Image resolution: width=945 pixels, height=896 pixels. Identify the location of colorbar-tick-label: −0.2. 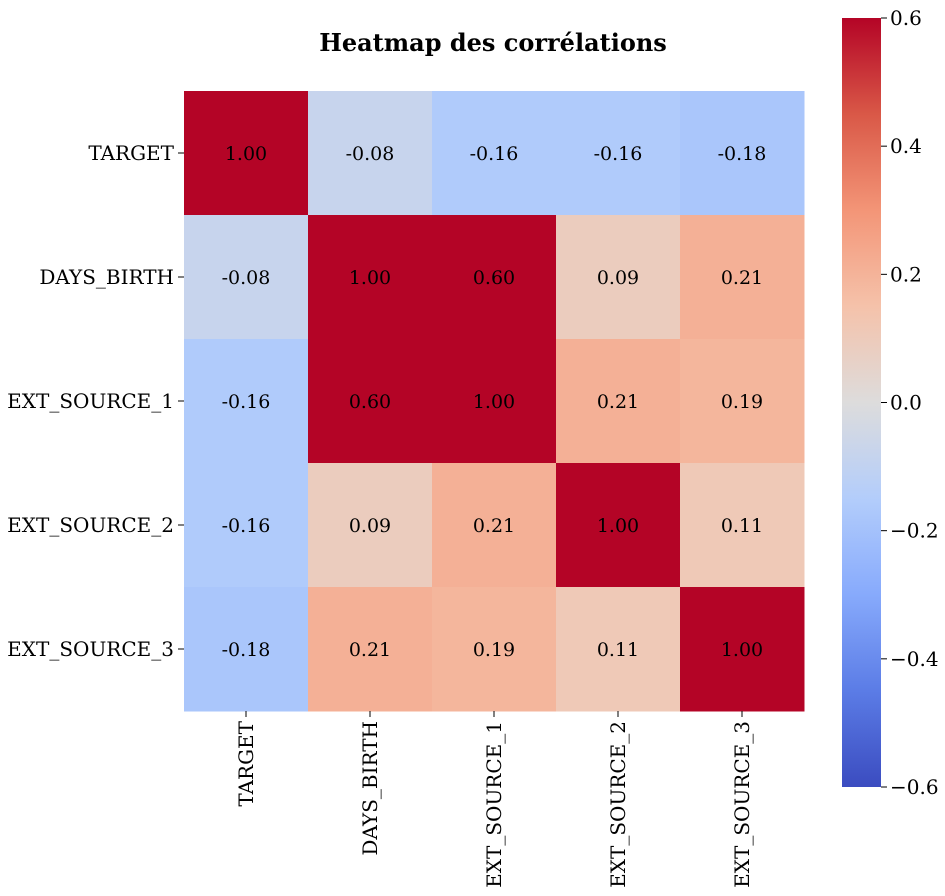
(914, 531).